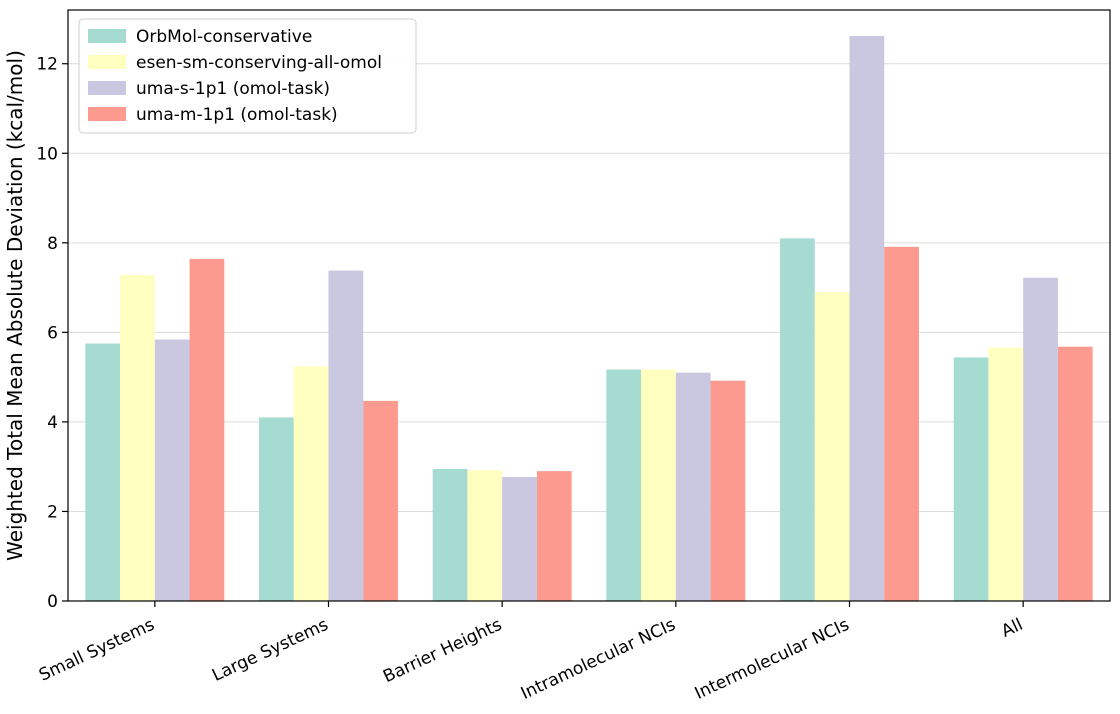  I want to click on legend-label: OrbMol-conservative, so click(224, 37).